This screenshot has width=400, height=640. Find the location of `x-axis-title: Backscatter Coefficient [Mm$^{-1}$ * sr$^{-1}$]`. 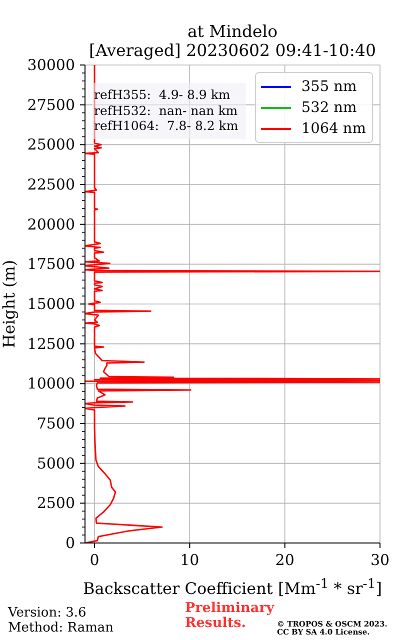

x-axis-title: Backscatter Coefficient [Mm$^{-1}$ * sr$^{-1}$] is located at coordinates (232, 588).